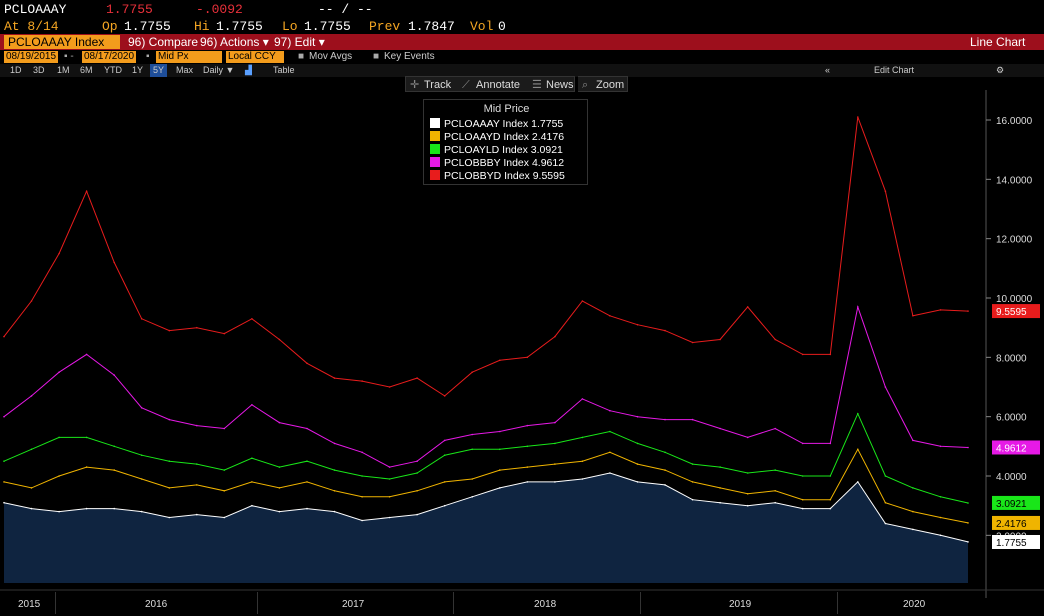  What do you see at coordinates (138, 70) in the screenshot?
I see `period-1y: 1Y` at bounding box center [138, 70].